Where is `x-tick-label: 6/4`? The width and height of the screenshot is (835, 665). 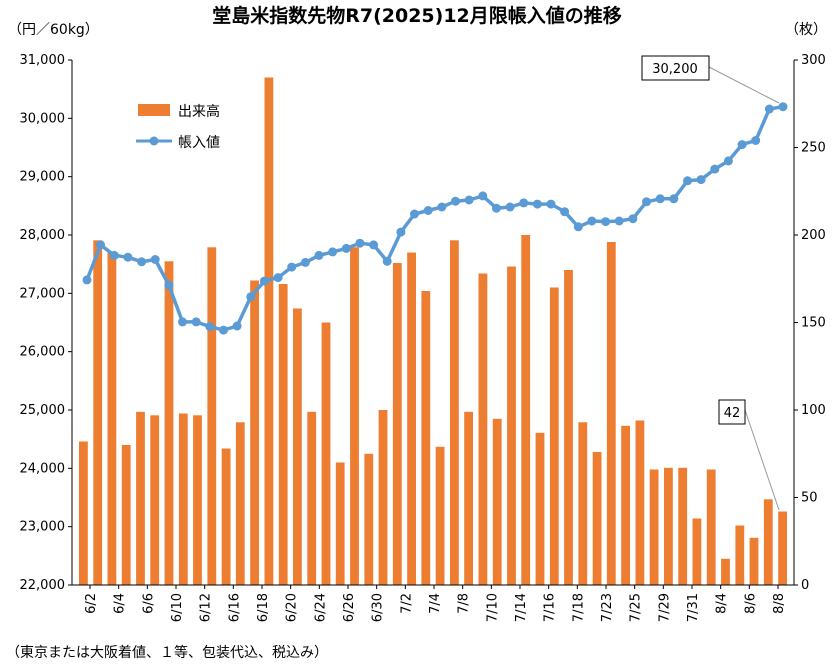
x-tick-label: 6/4 is located at coordinates (120, 603).